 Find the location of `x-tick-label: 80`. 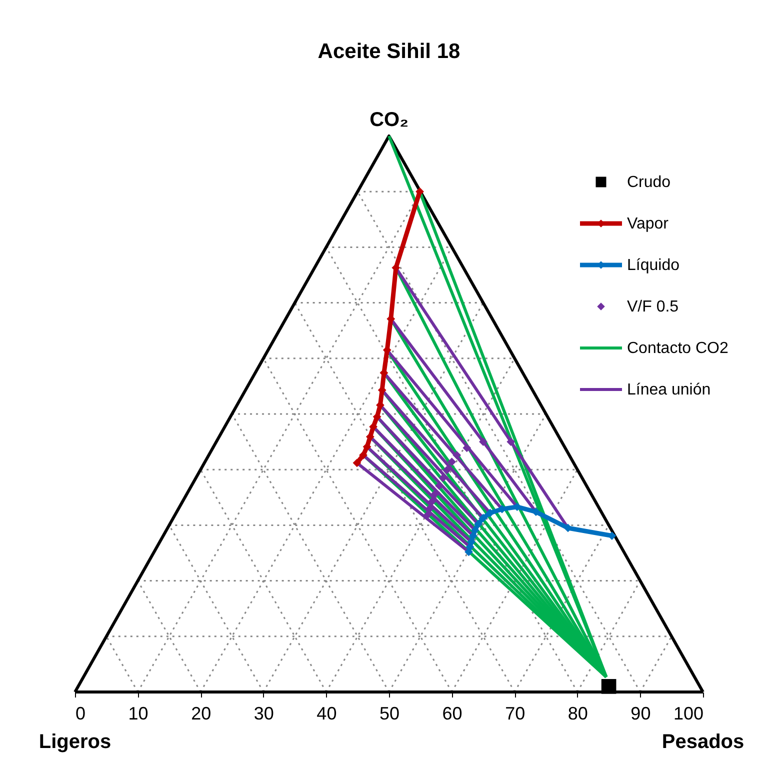

x-tick-label: 80 is located at coordinates (578, 714).